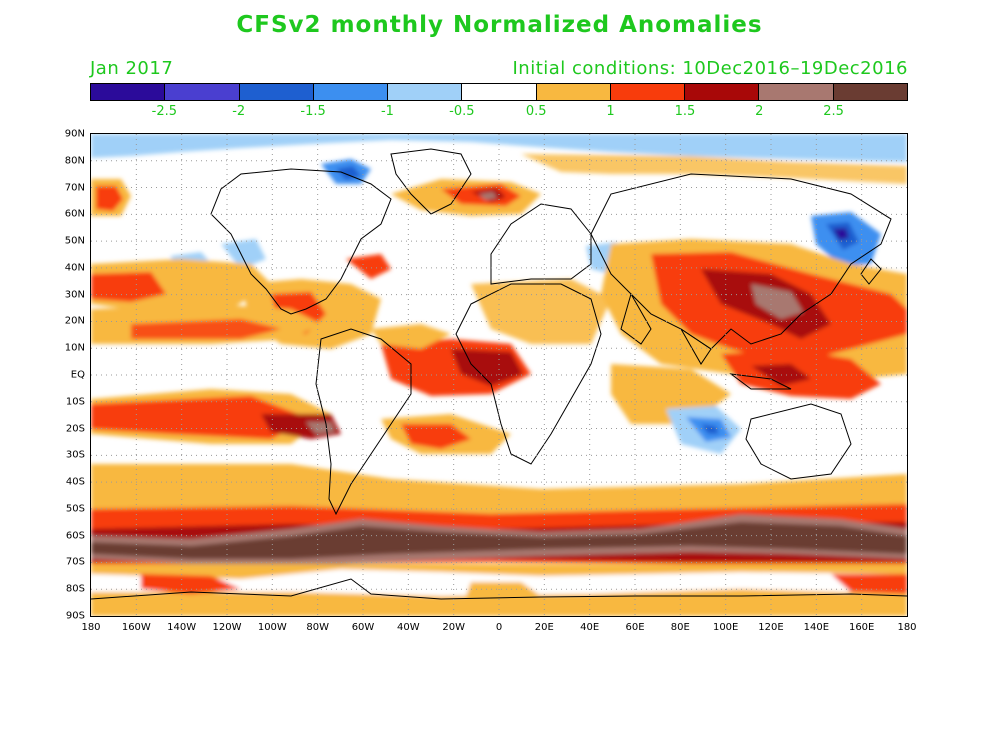 The width and height of the screenshot is (999, 750). I want to click on latitude-label: 40N, so click(74, 268).